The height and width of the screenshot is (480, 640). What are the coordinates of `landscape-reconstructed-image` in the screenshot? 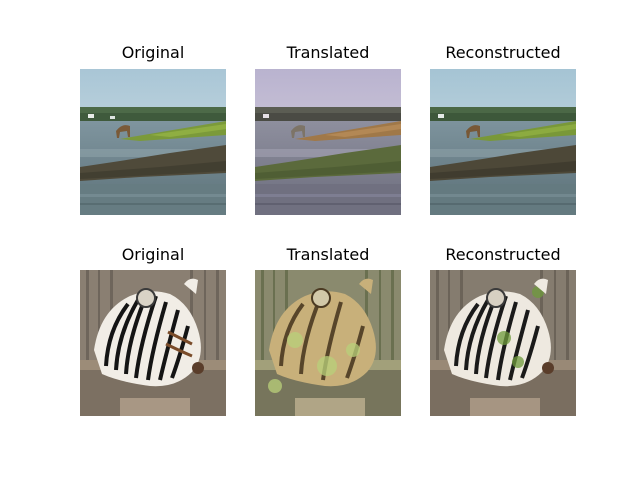 It's located at (503, 142).